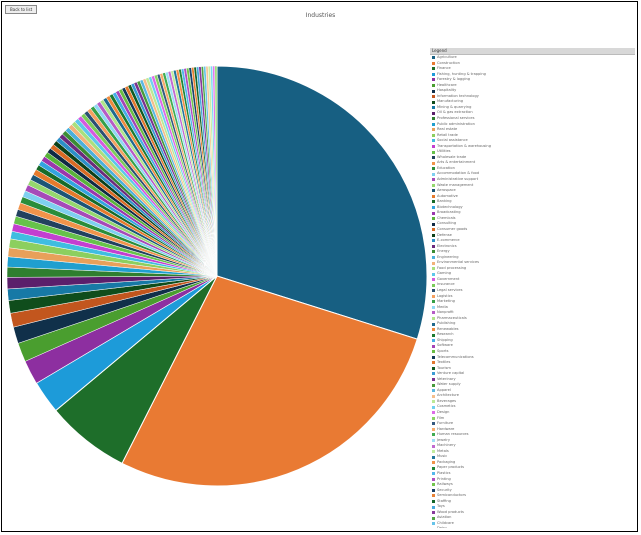  Describe the element at coordinates (532, 324) in the screenshot. I see `legend-item: Publishing` at that location.